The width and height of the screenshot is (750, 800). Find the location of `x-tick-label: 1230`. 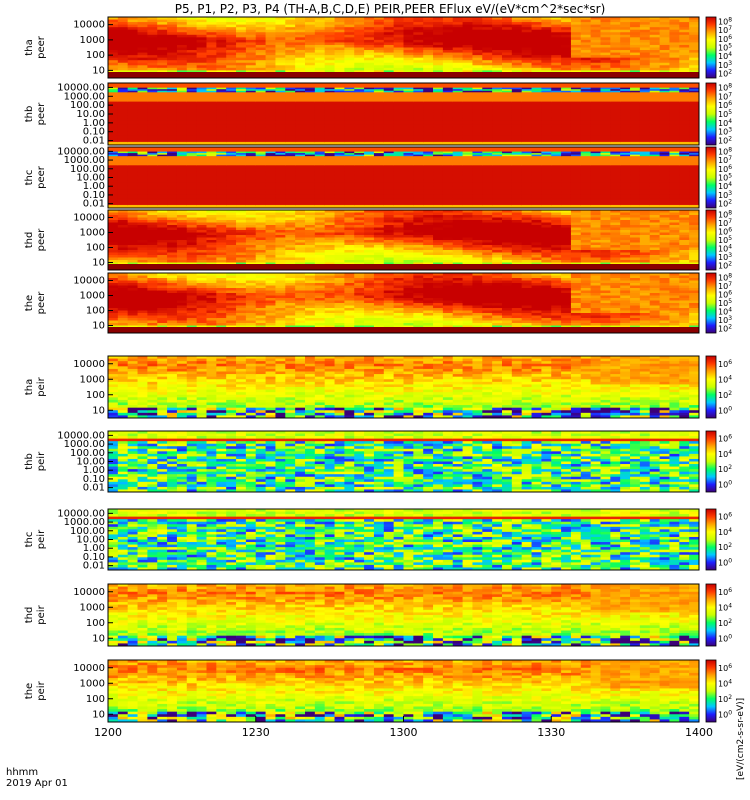

x-tick-label: 1230 is located at coordinates (256, 732).